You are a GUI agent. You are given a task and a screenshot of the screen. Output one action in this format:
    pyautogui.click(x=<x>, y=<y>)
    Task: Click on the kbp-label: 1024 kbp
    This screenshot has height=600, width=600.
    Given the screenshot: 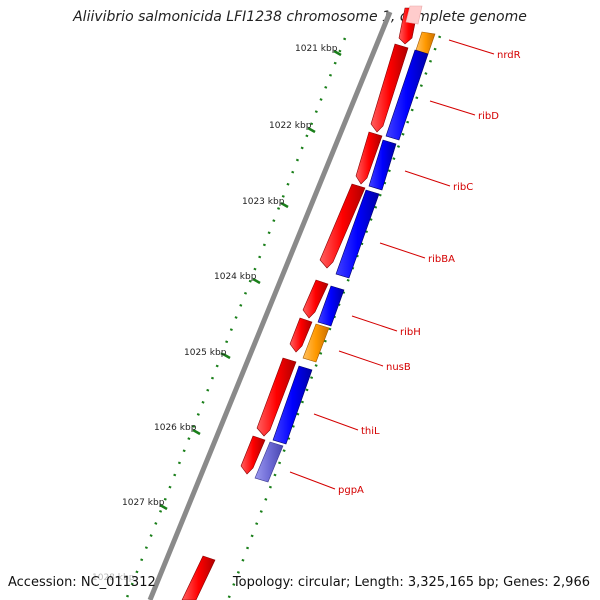 What is the action you would take?
    pyautogui.click(x=235, y=277)
    